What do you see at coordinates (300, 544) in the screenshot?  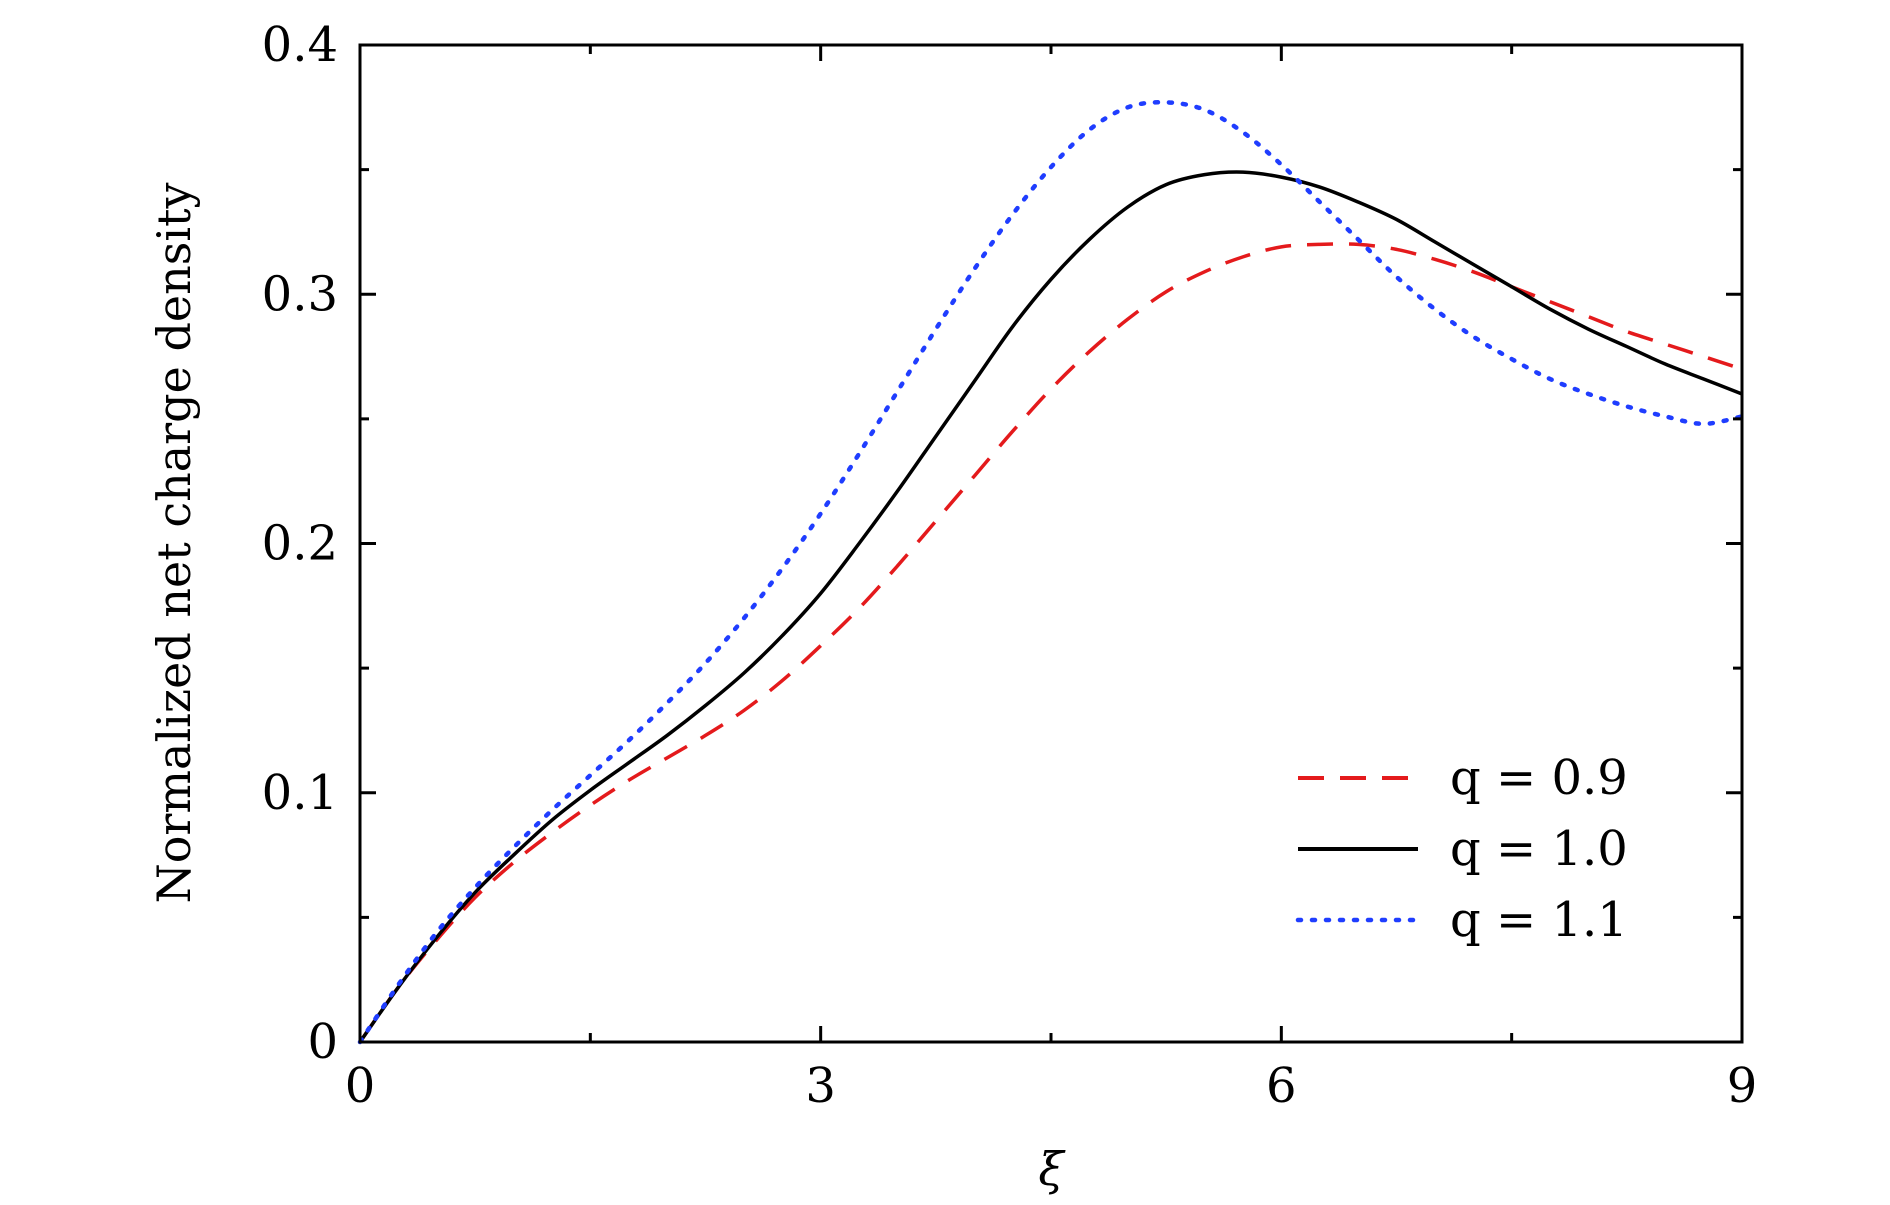 I see `y-tick-label: 0.2` at bounding box center [300, 544].